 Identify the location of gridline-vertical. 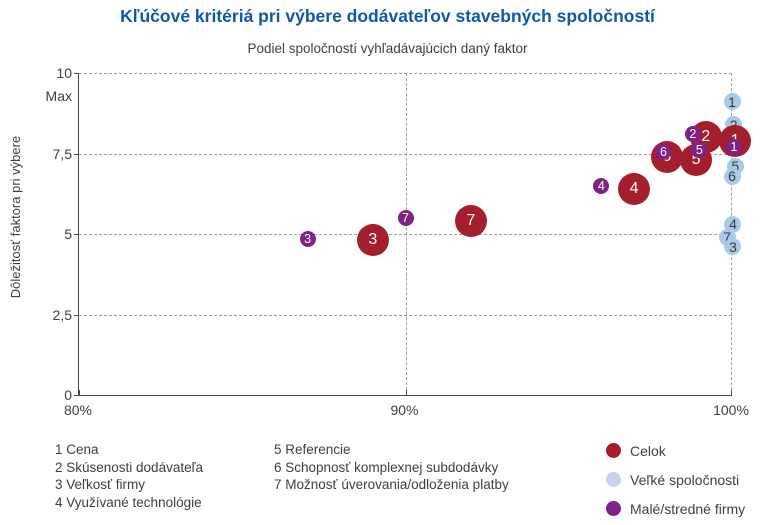
(406, 234).